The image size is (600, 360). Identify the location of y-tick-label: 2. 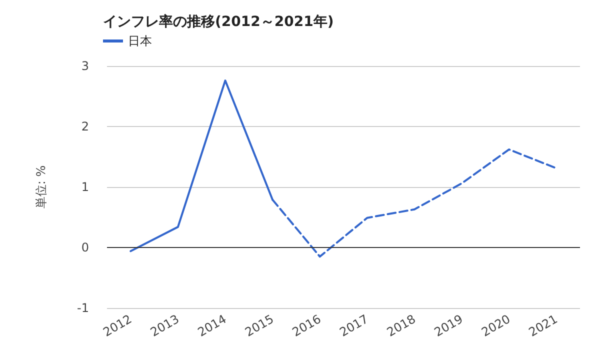
(85, 127).